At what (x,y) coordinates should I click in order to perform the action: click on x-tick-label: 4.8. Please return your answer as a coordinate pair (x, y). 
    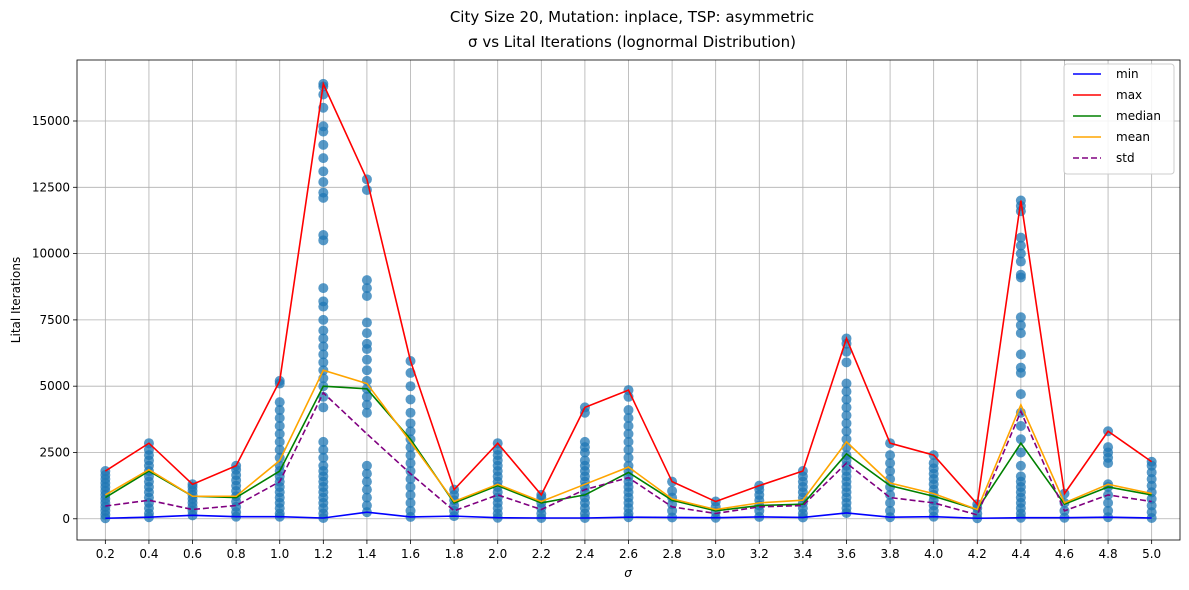
    Looking at the image, I should click on (1108, 554).